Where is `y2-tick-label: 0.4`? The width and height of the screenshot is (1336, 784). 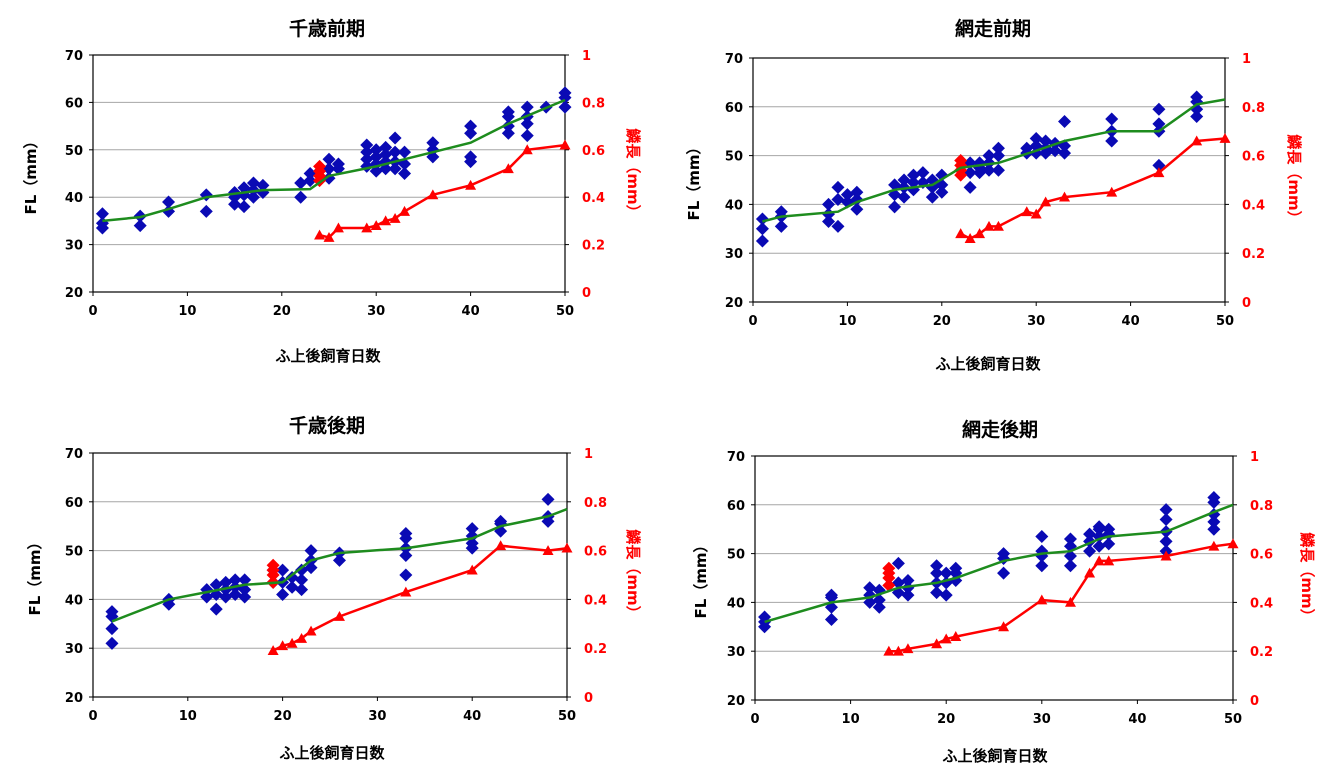
y2-tick-label: 0.4 is located at coordinates (1253, 205).